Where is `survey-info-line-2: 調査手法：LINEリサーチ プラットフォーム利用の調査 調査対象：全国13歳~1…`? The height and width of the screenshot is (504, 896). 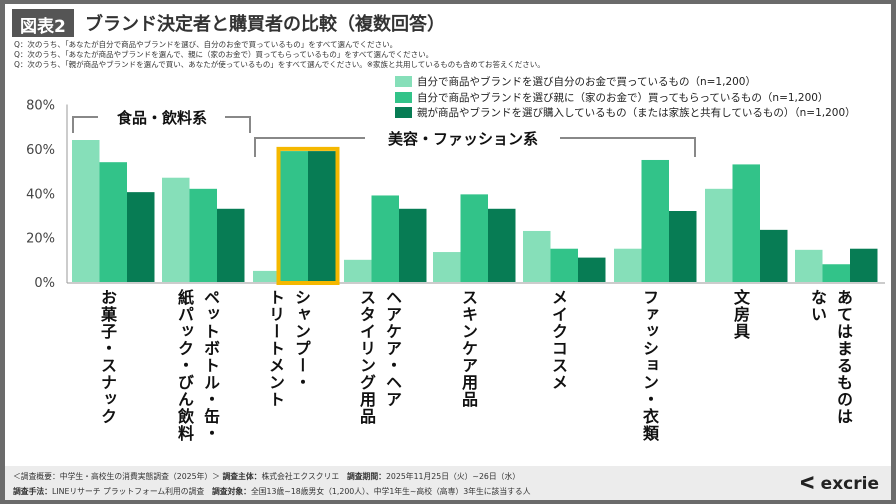
survey-info-line-2: 調査手法：LINEリサーチ プラットフォーム利用の調査 調査対象：全国13歳~1… is located at coordinates (272, 491).